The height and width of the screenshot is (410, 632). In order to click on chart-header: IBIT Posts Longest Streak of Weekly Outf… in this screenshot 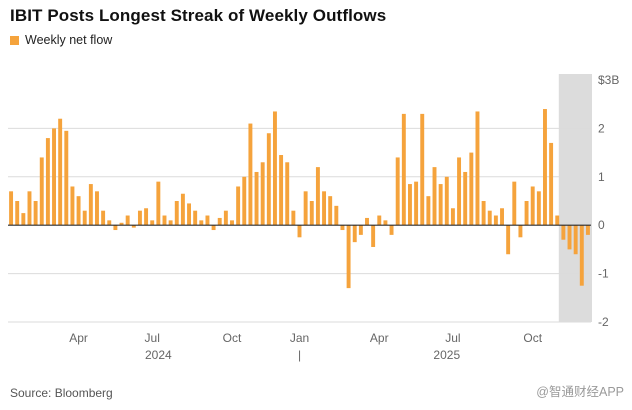, I will do `click(198, 26)`.